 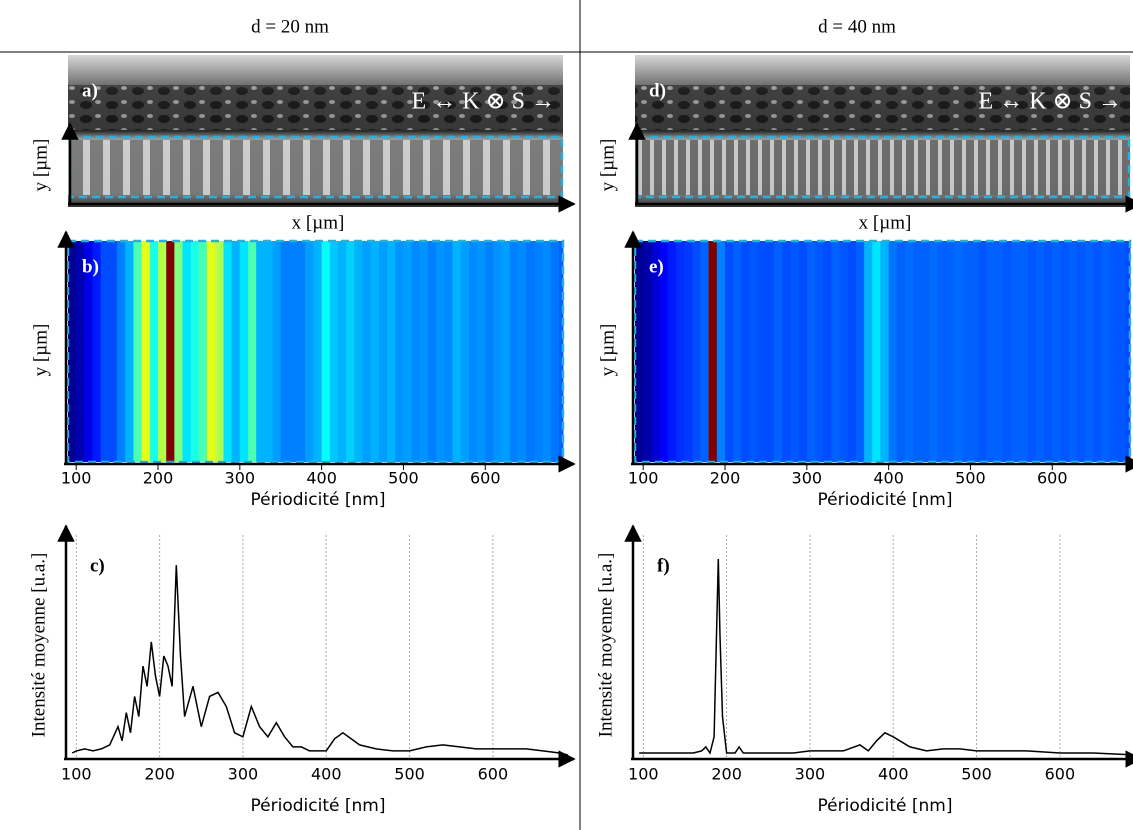 I want to click on panel-label: c), so click(x=97, y=565).